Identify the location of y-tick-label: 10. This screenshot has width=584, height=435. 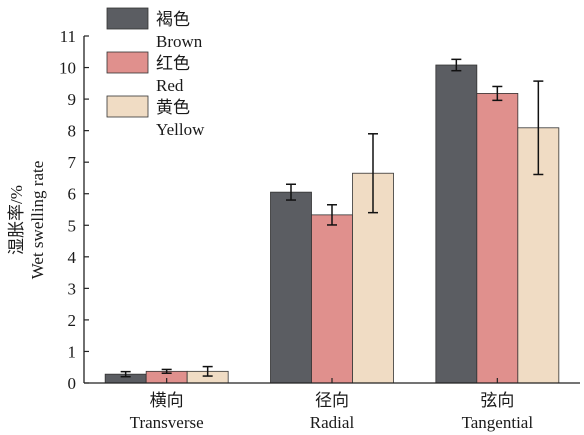
(67, 68).